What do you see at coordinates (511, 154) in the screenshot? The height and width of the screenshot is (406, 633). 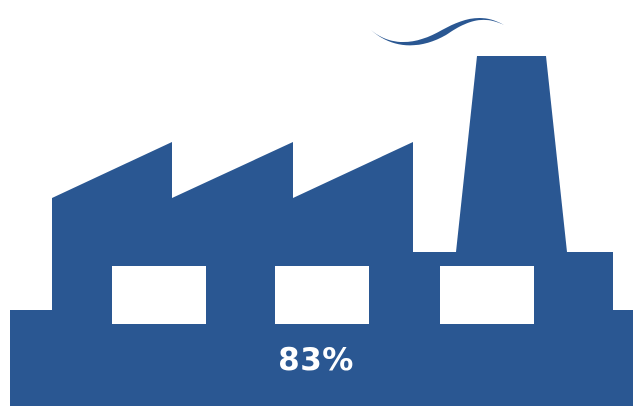 I see `chimney` at bounding box center [511, 154].